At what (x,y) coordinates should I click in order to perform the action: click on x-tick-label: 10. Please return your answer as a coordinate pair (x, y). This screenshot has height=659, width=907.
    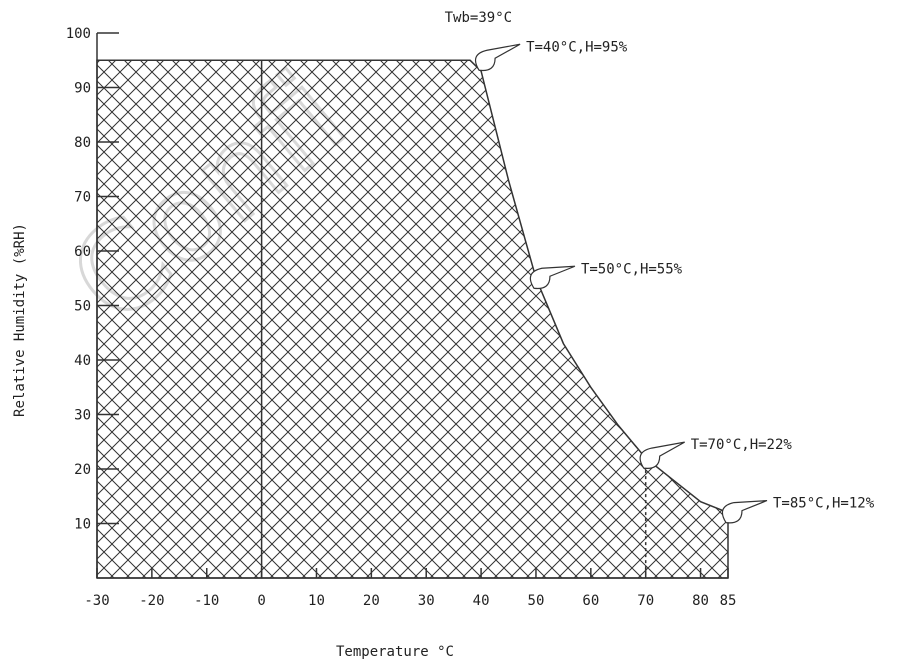
    Looking at the image, I should click on (316, 601).